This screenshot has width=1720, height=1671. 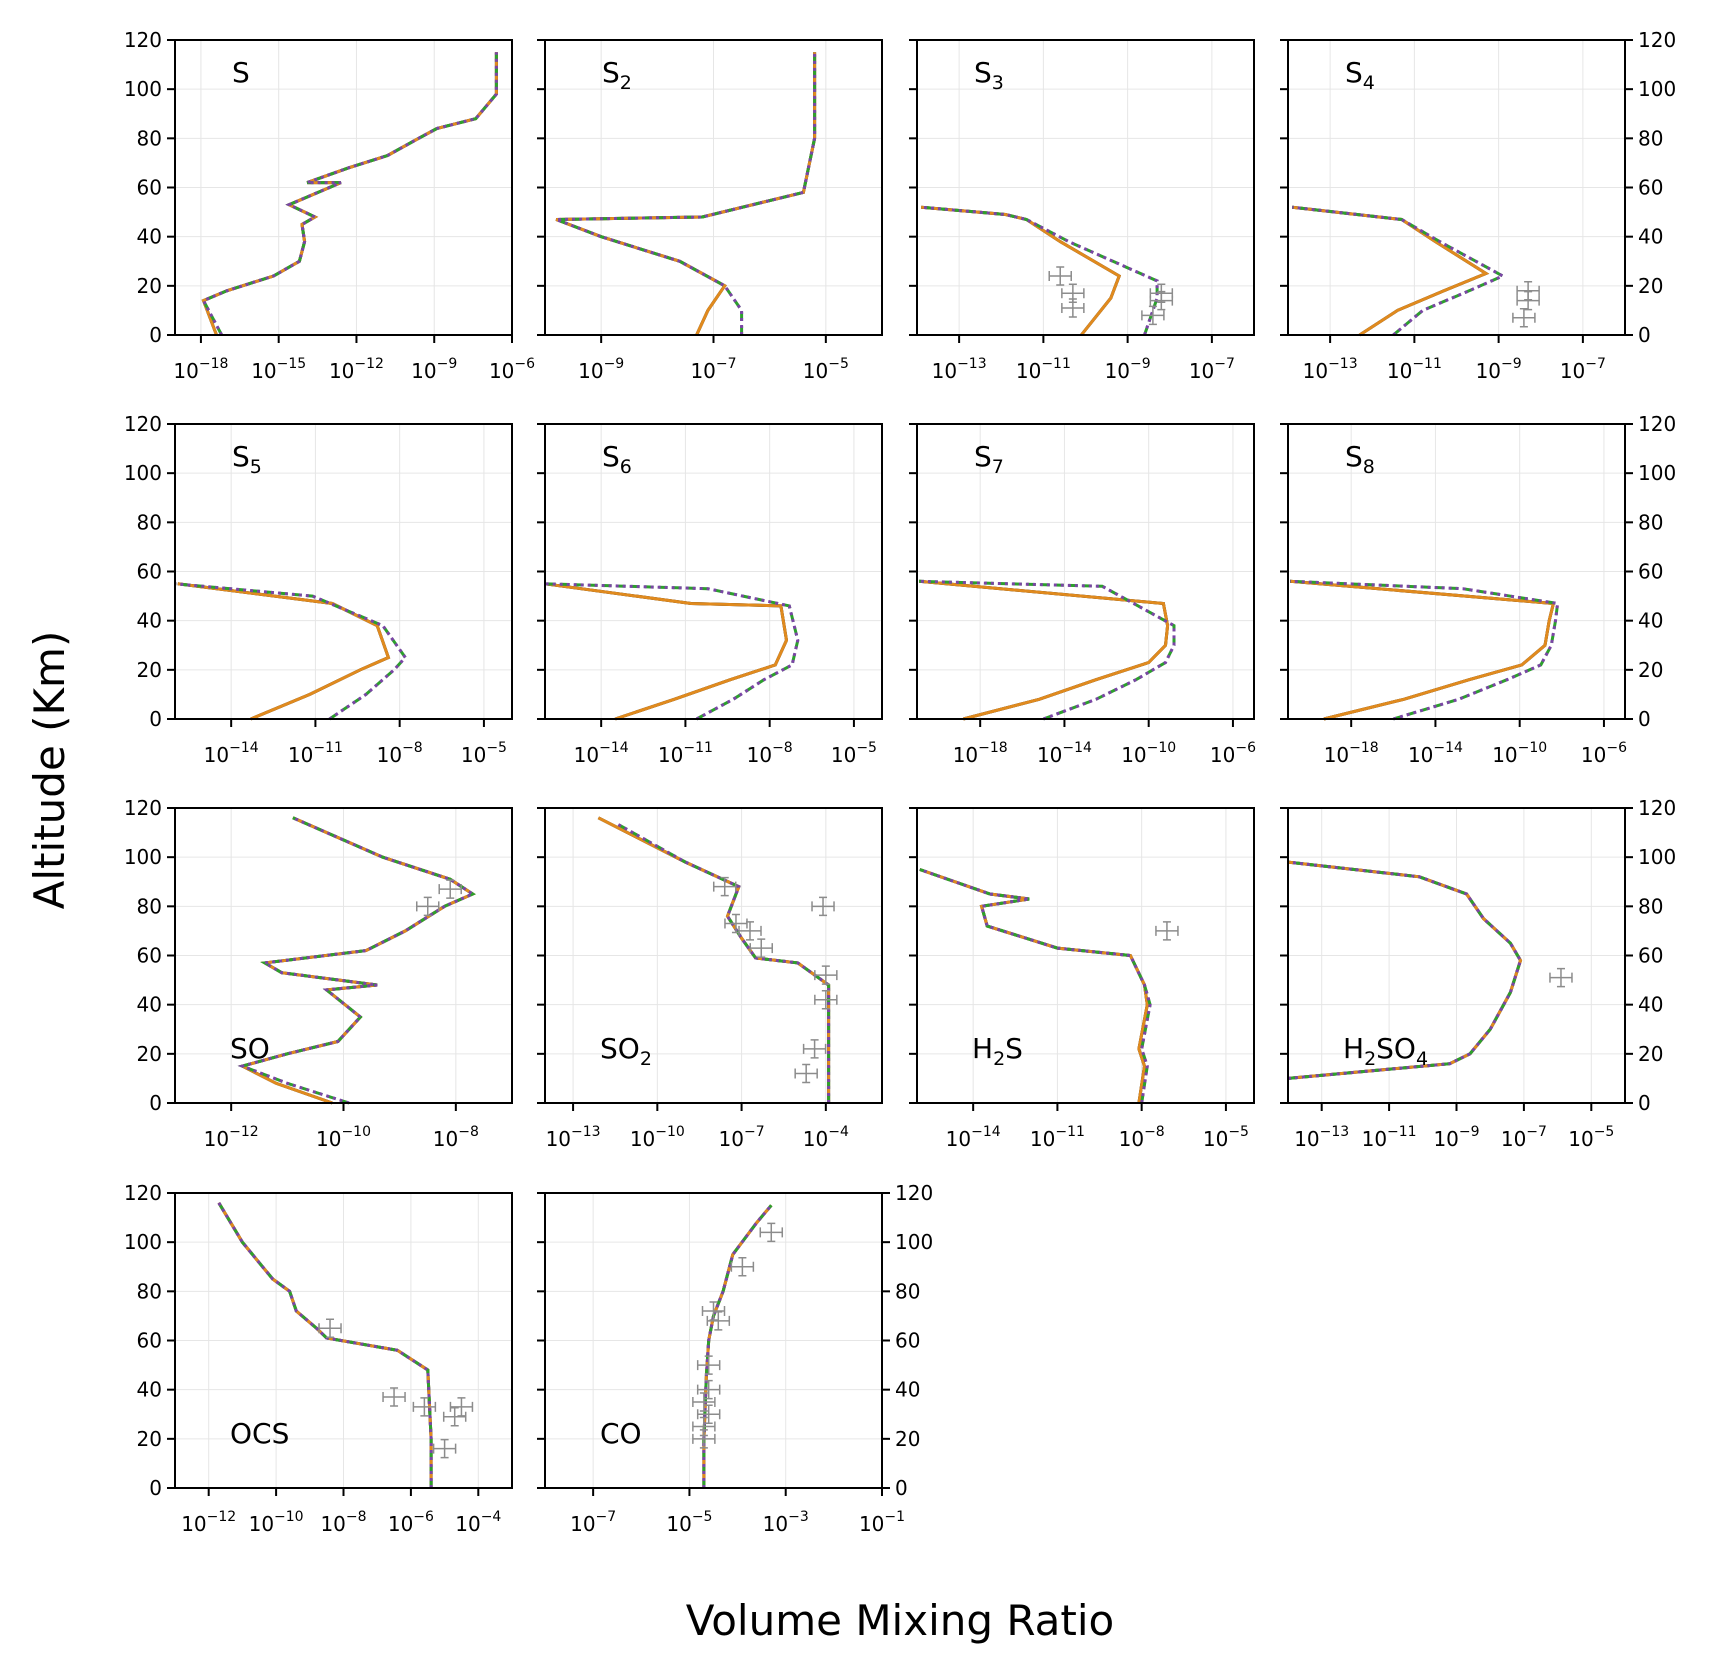 I want to click on x-tick-label: 10⁻⁴, so click(x=478, y=1522).